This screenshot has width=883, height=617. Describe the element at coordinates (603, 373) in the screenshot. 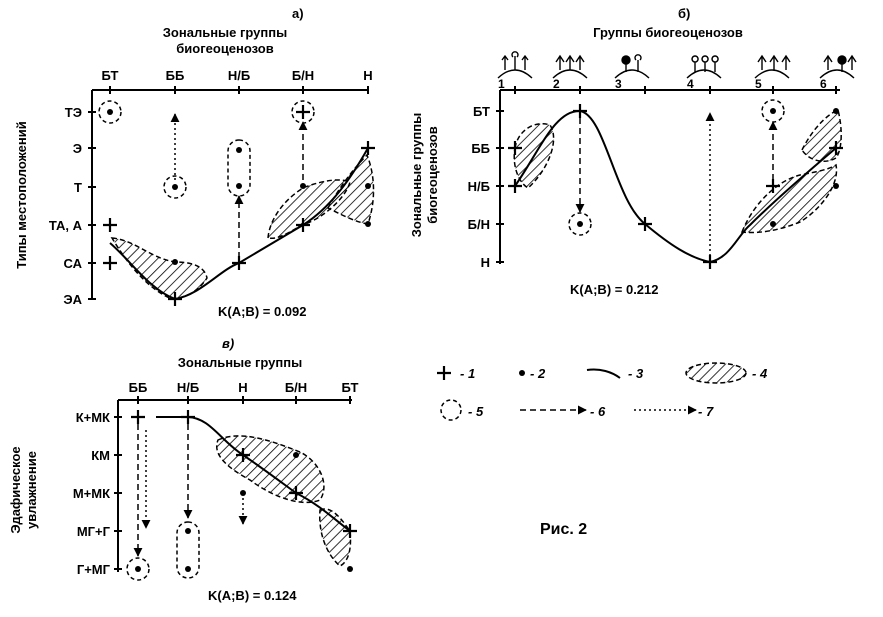

I see `curve-line-icon` at that location.